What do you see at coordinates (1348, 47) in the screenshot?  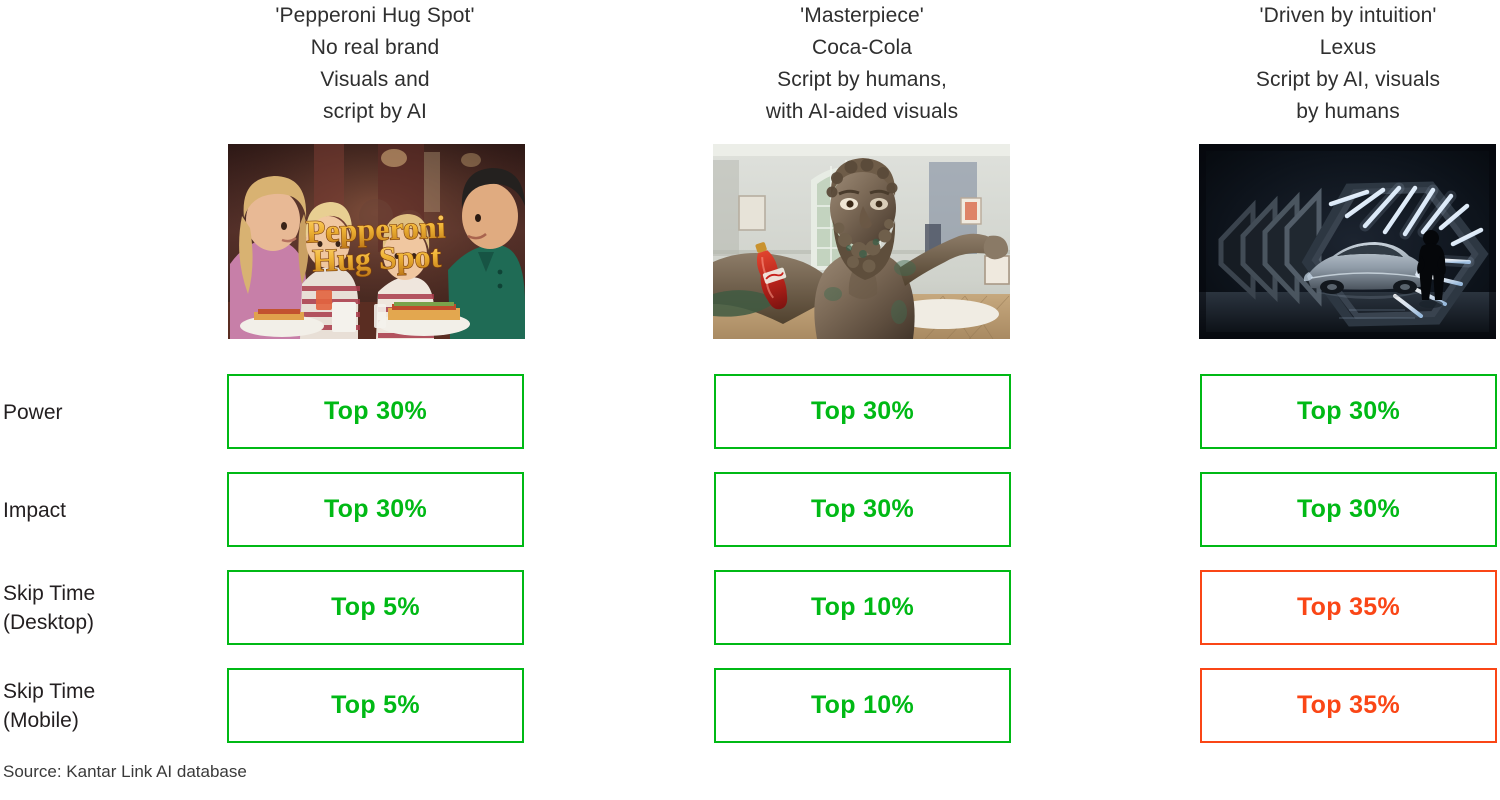 I see `column-brand: Lexus` at bounding box center [1348, 47].